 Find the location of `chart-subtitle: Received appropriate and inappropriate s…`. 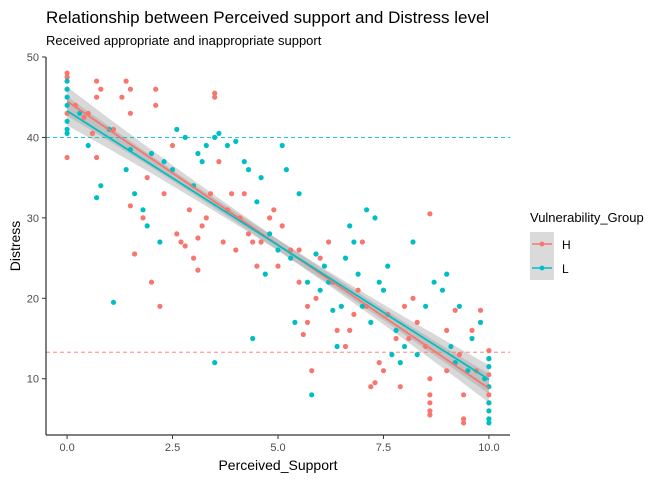

chart-subtitle: Received appropriate and inappropriate s… is located at coordinates (184, 40).